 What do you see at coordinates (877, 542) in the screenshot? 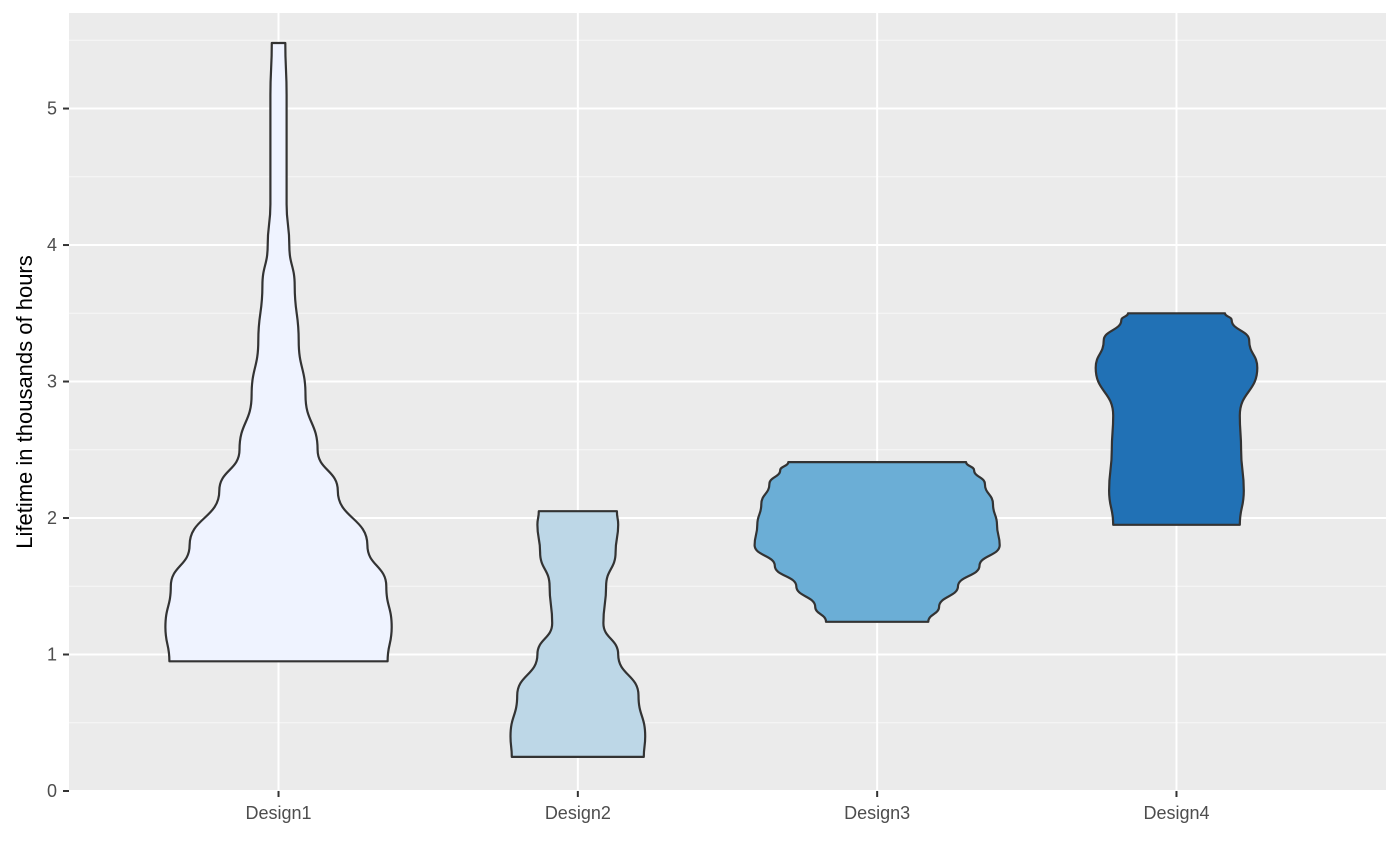
I see `violin-design3` at bounding box center [877, 542].